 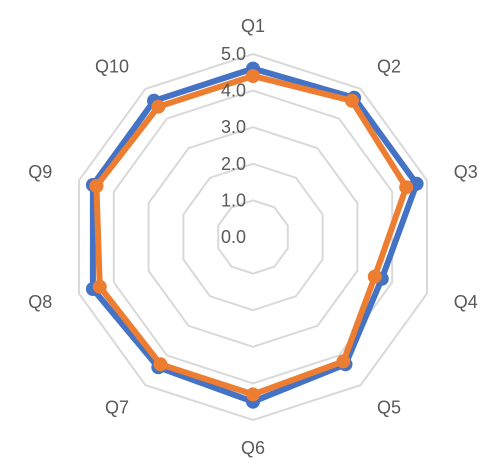 What do you see at coordinates (253, 26) in the screenshot?
I see `category-label-q1: Q1` at bounding box center [253, 26].